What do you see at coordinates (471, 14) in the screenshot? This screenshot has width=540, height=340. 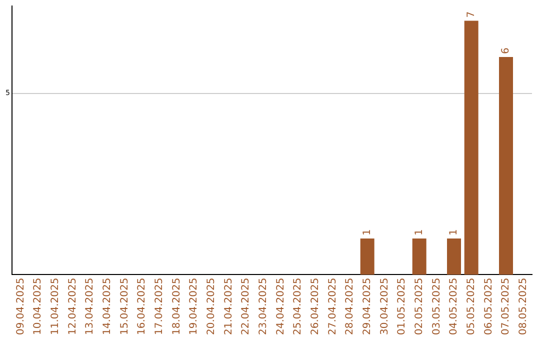 I see `data-label: 7` at bounding box center [471, 14].